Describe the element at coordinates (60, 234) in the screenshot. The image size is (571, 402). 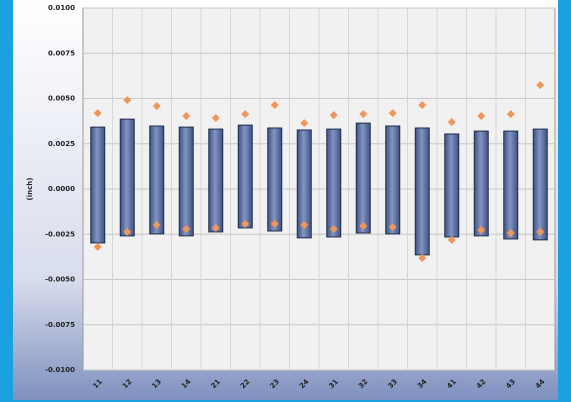
I see `y-tick-label: -0.0025` at that location.